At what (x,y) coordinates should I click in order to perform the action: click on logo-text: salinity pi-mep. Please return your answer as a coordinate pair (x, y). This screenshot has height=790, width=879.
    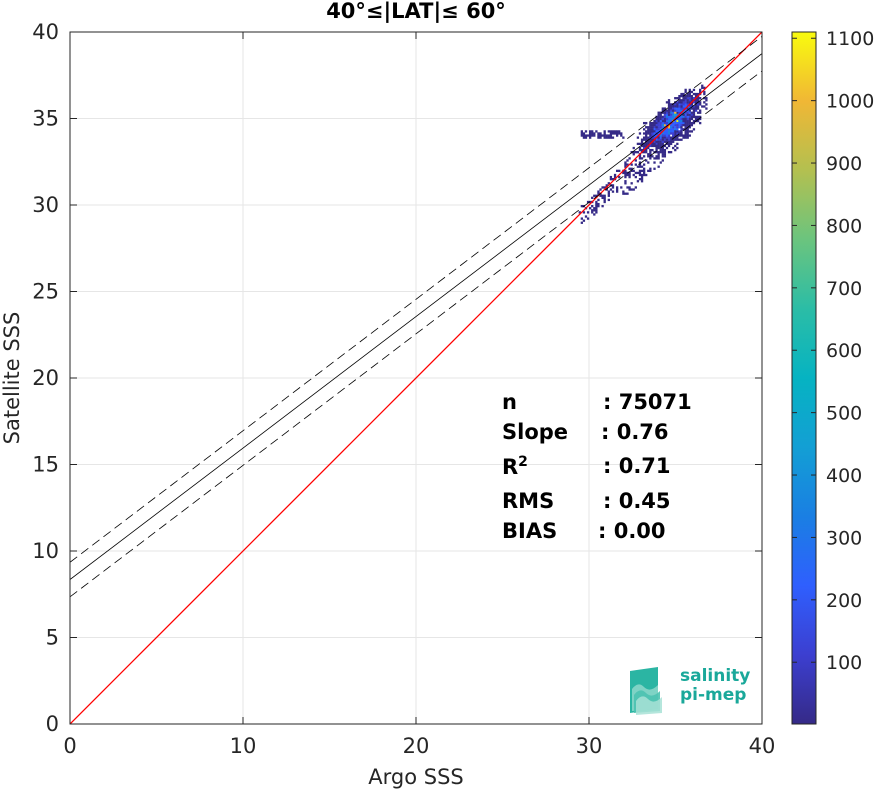
    Looking at the image, I should click on (715, 686).